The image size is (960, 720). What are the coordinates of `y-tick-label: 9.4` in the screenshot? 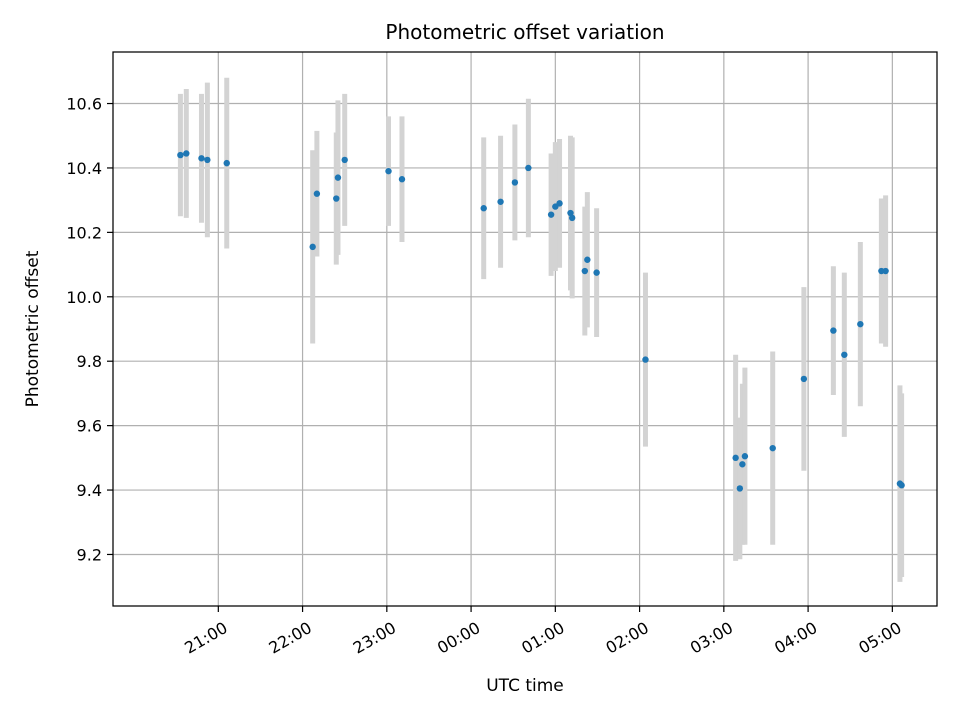 It's located at (89, 490).